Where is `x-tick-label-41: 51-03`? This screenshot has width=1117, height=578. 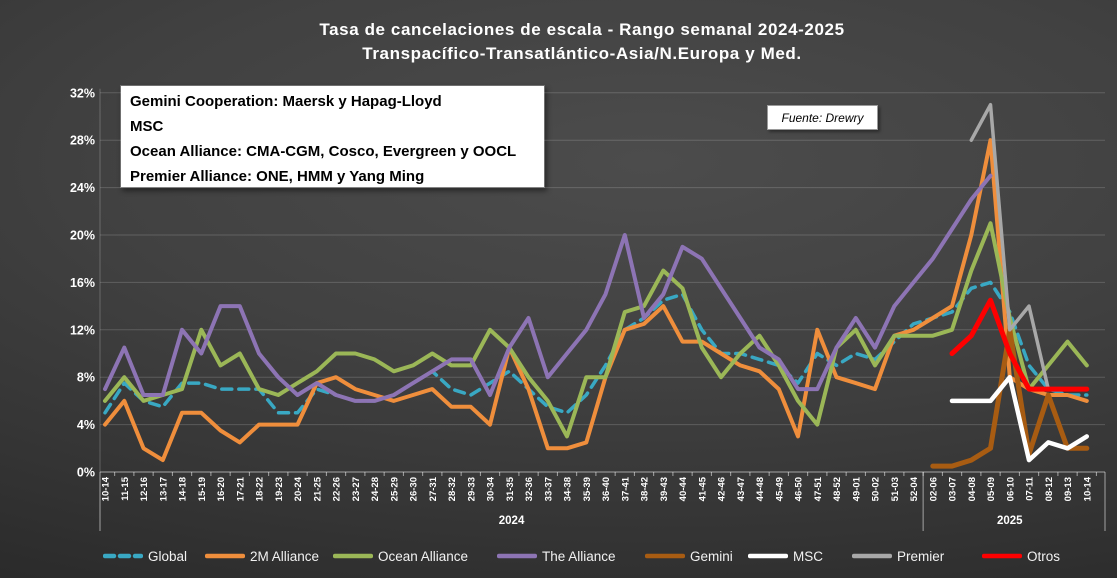 x-tick-label-41: 51-03 is located at coordinates (895, 489).